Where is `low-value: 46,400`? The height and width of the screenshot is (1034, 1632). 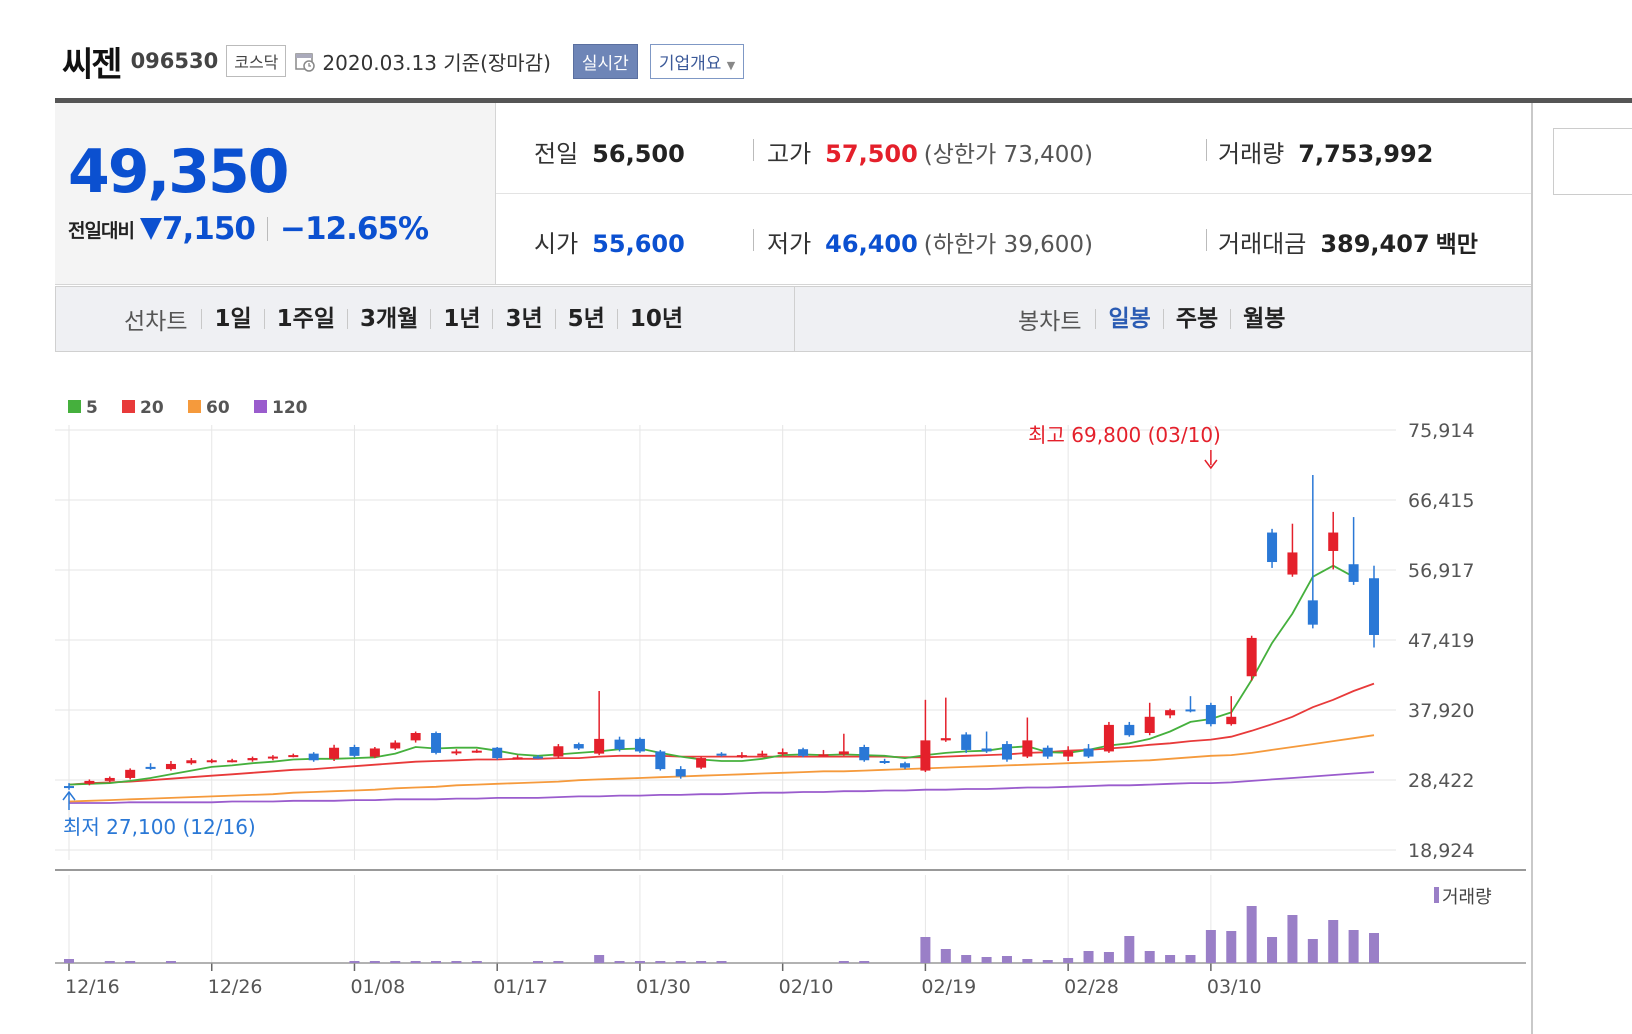
low-value: 46,400 is located at coordinates (871, 244).